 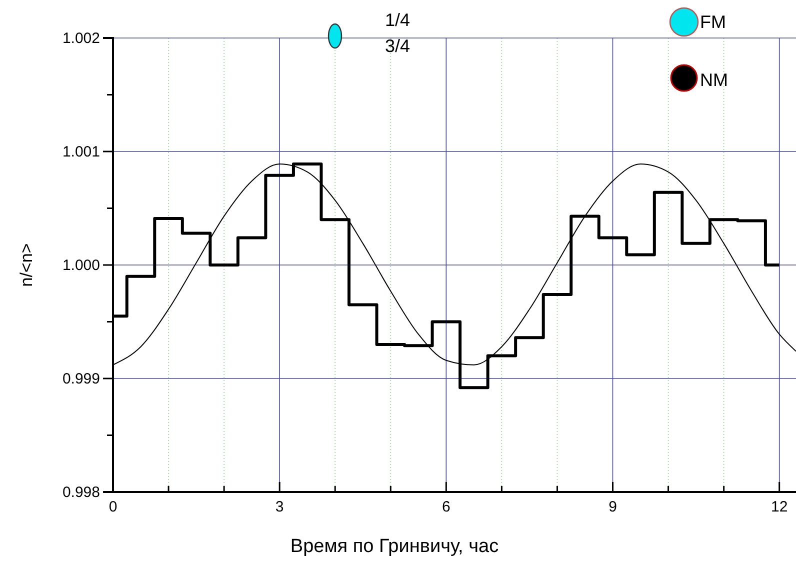 What do you see at coordinates (446, 507) in the screenshot?
I see `x-tick-label: 6` at bounding box center [446, 507].